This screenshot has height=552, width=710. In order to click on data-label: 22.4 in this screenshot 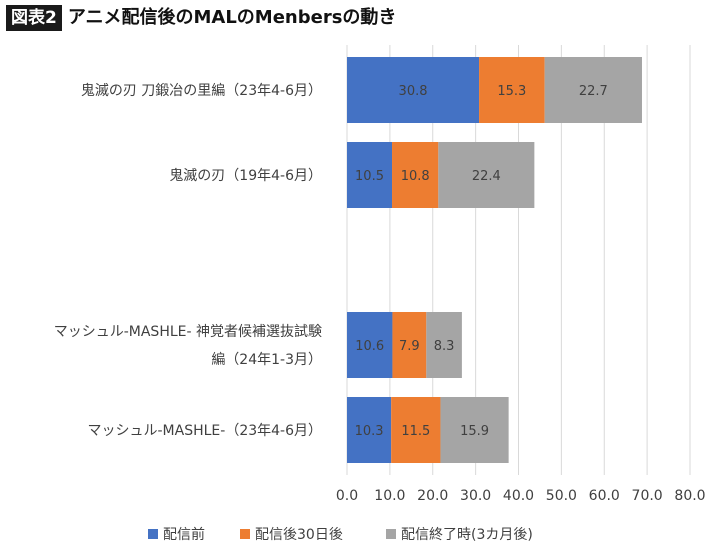, I will do `click(486, 176)`.